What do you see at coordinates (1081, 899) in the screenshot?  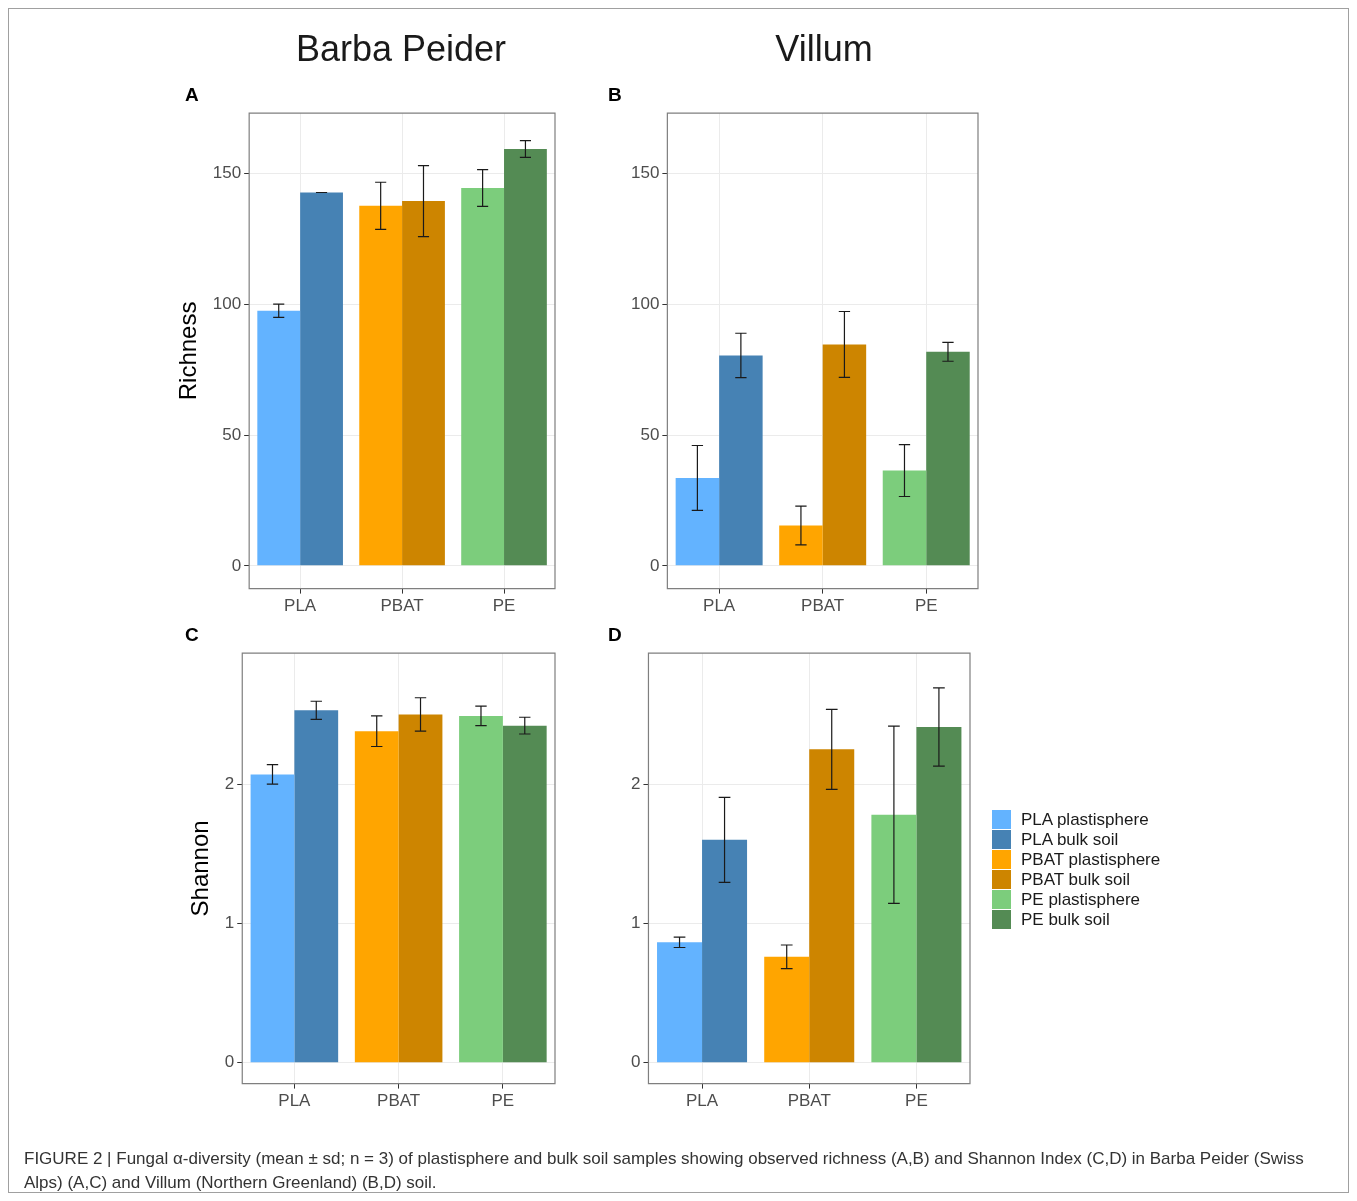 I see `legend-label: PE plastisphere` at bounding box center [1081, 899].